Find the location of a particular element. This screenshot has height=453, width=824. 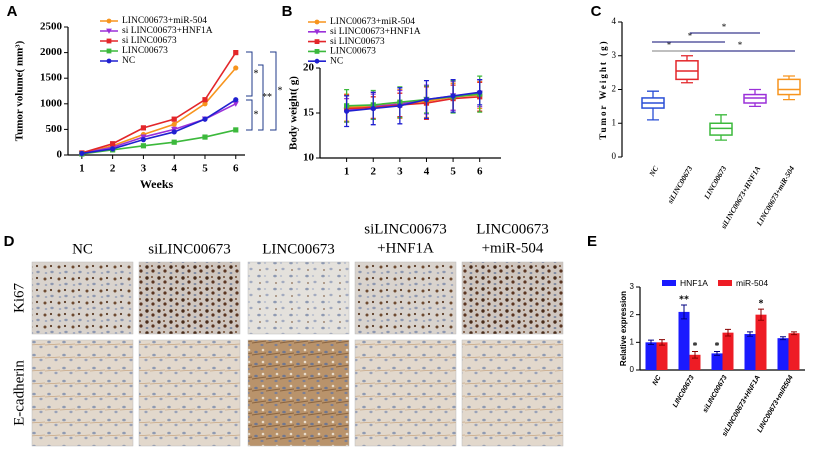

x-tick-label: 4 is located at coordinates (427, 172).